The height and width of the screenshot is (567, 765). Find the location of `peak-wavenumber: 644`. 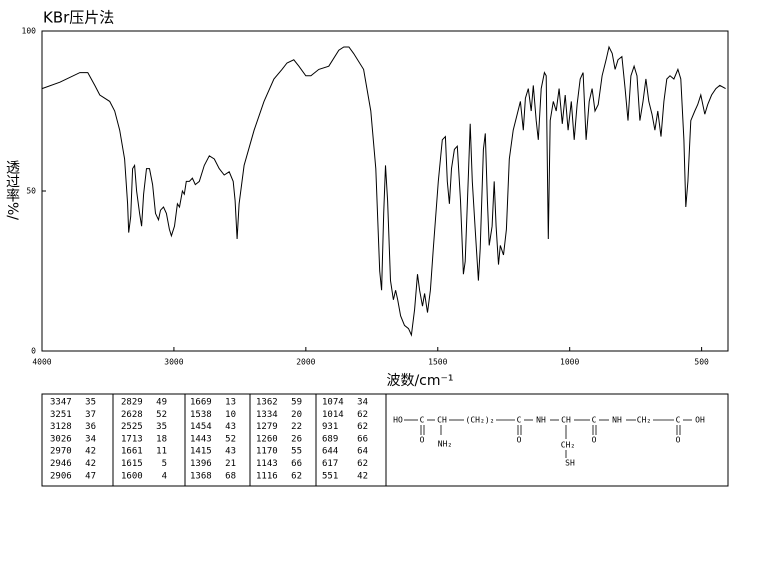

peak-wavenumber: 644 is located at coordinates (330, 452).